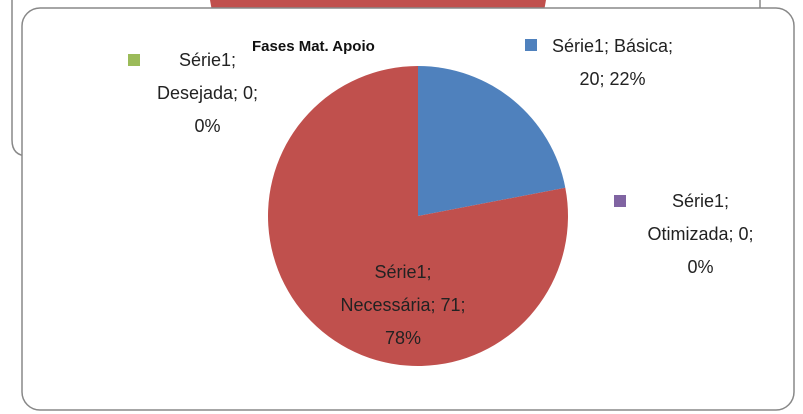 This screenshot has height=414, width=803. What do you see at coordinates (403, 305) in the screenshot?
I see `data-label: Série1; Necessária; 71; 78%` at bounding box center [403, 305].